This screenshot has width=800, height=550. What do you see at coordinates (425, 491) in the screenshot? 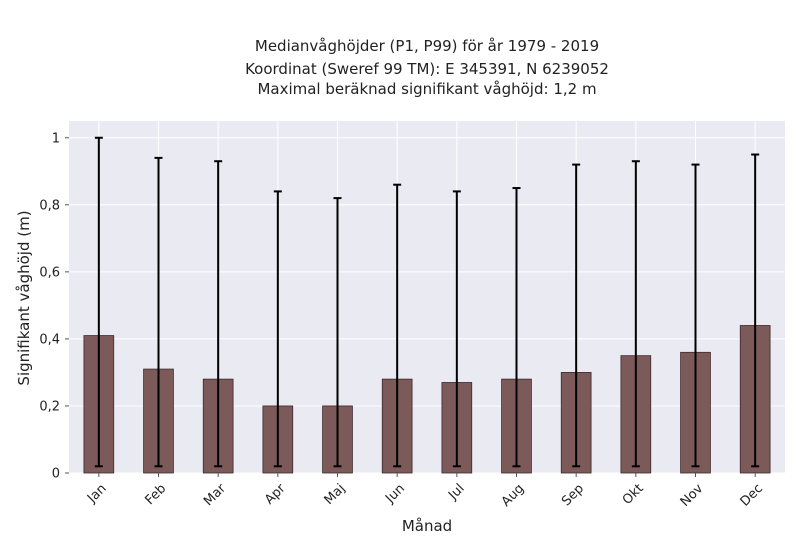
I see `x-axis-ticks: Jan Feb Mar Apr Maj Jun Jul Aug Sep Okt Nov Dec` at bounding box center [425, 491].